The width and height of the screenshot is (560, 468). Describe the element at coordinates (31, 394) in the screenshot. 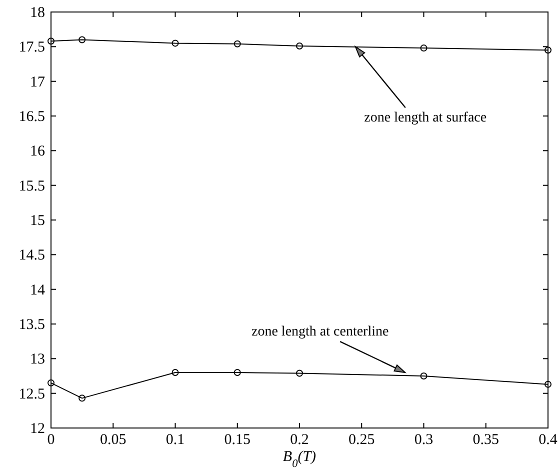

I see `y-tick-label: 12.5` at that location.